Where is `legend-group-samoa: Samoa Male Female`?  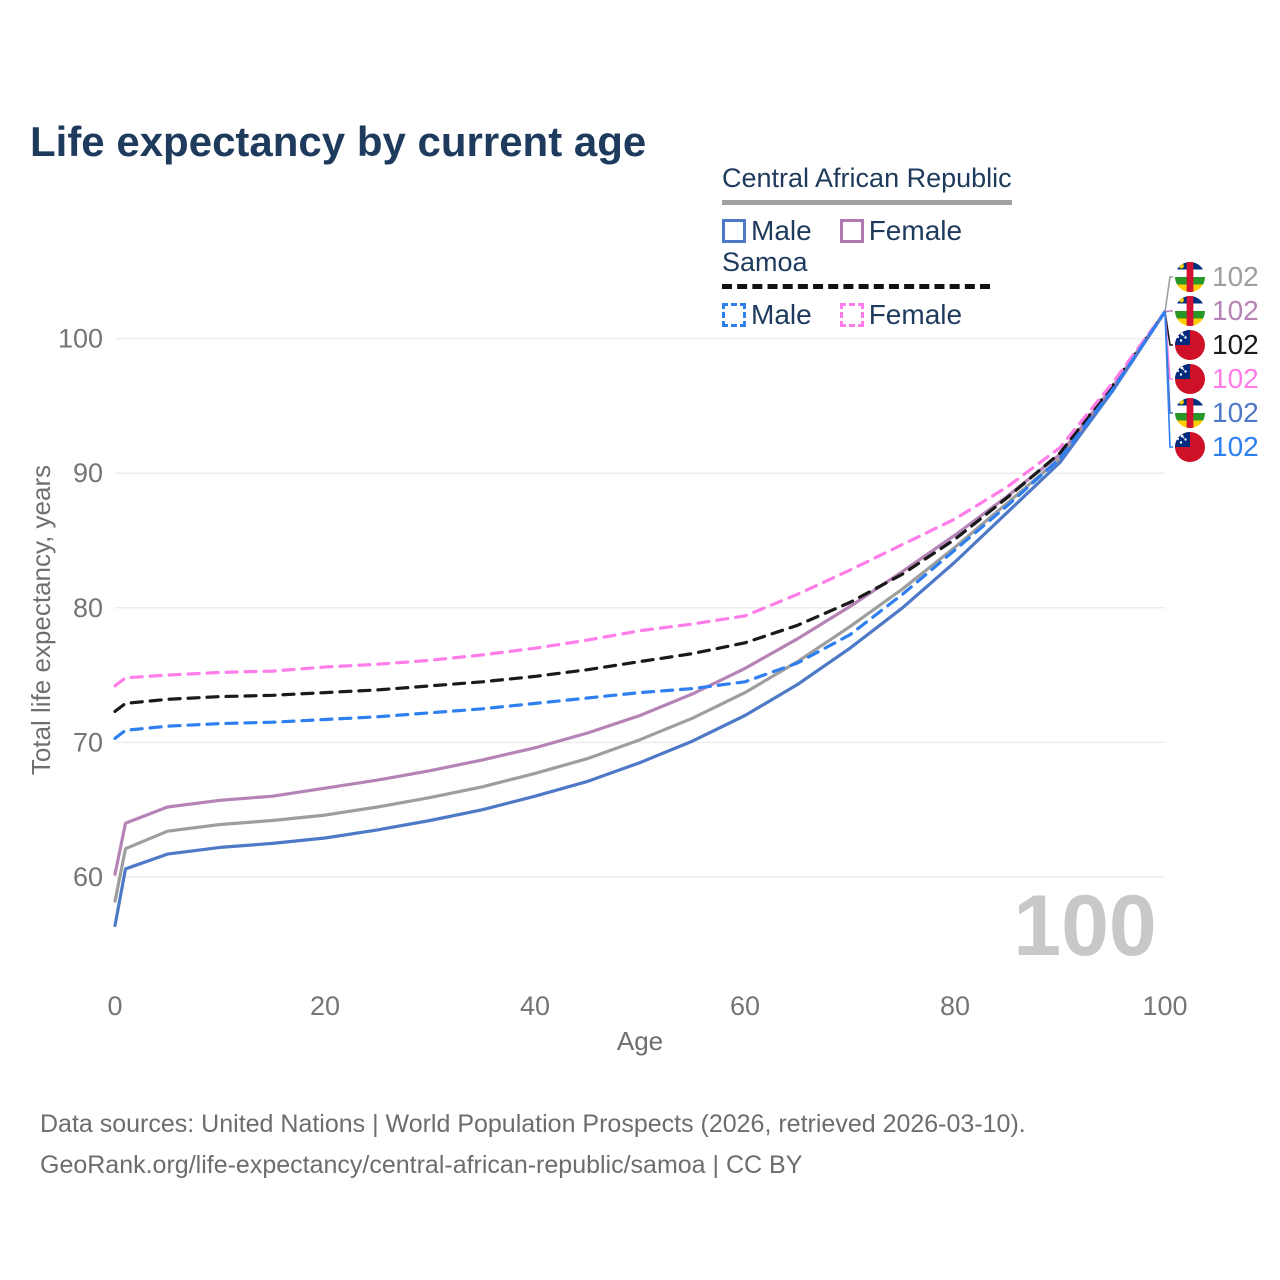
legend-group-samoa: Samoa Male Female is located at coordinates (856, 289).